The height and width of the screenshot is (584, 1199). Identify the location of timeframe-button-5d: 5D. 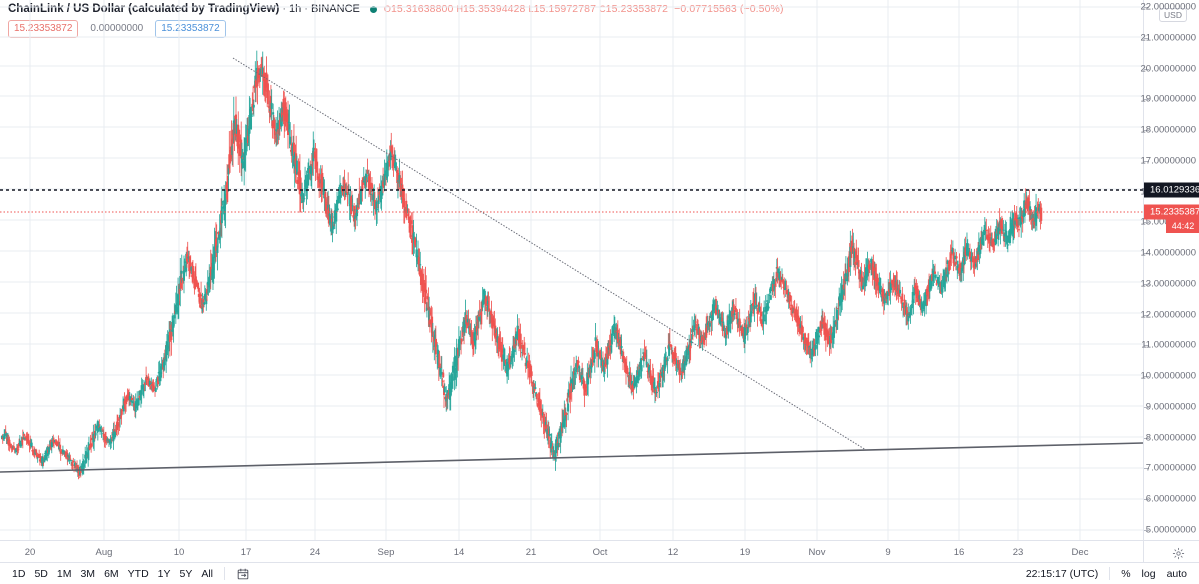
(41, 573).